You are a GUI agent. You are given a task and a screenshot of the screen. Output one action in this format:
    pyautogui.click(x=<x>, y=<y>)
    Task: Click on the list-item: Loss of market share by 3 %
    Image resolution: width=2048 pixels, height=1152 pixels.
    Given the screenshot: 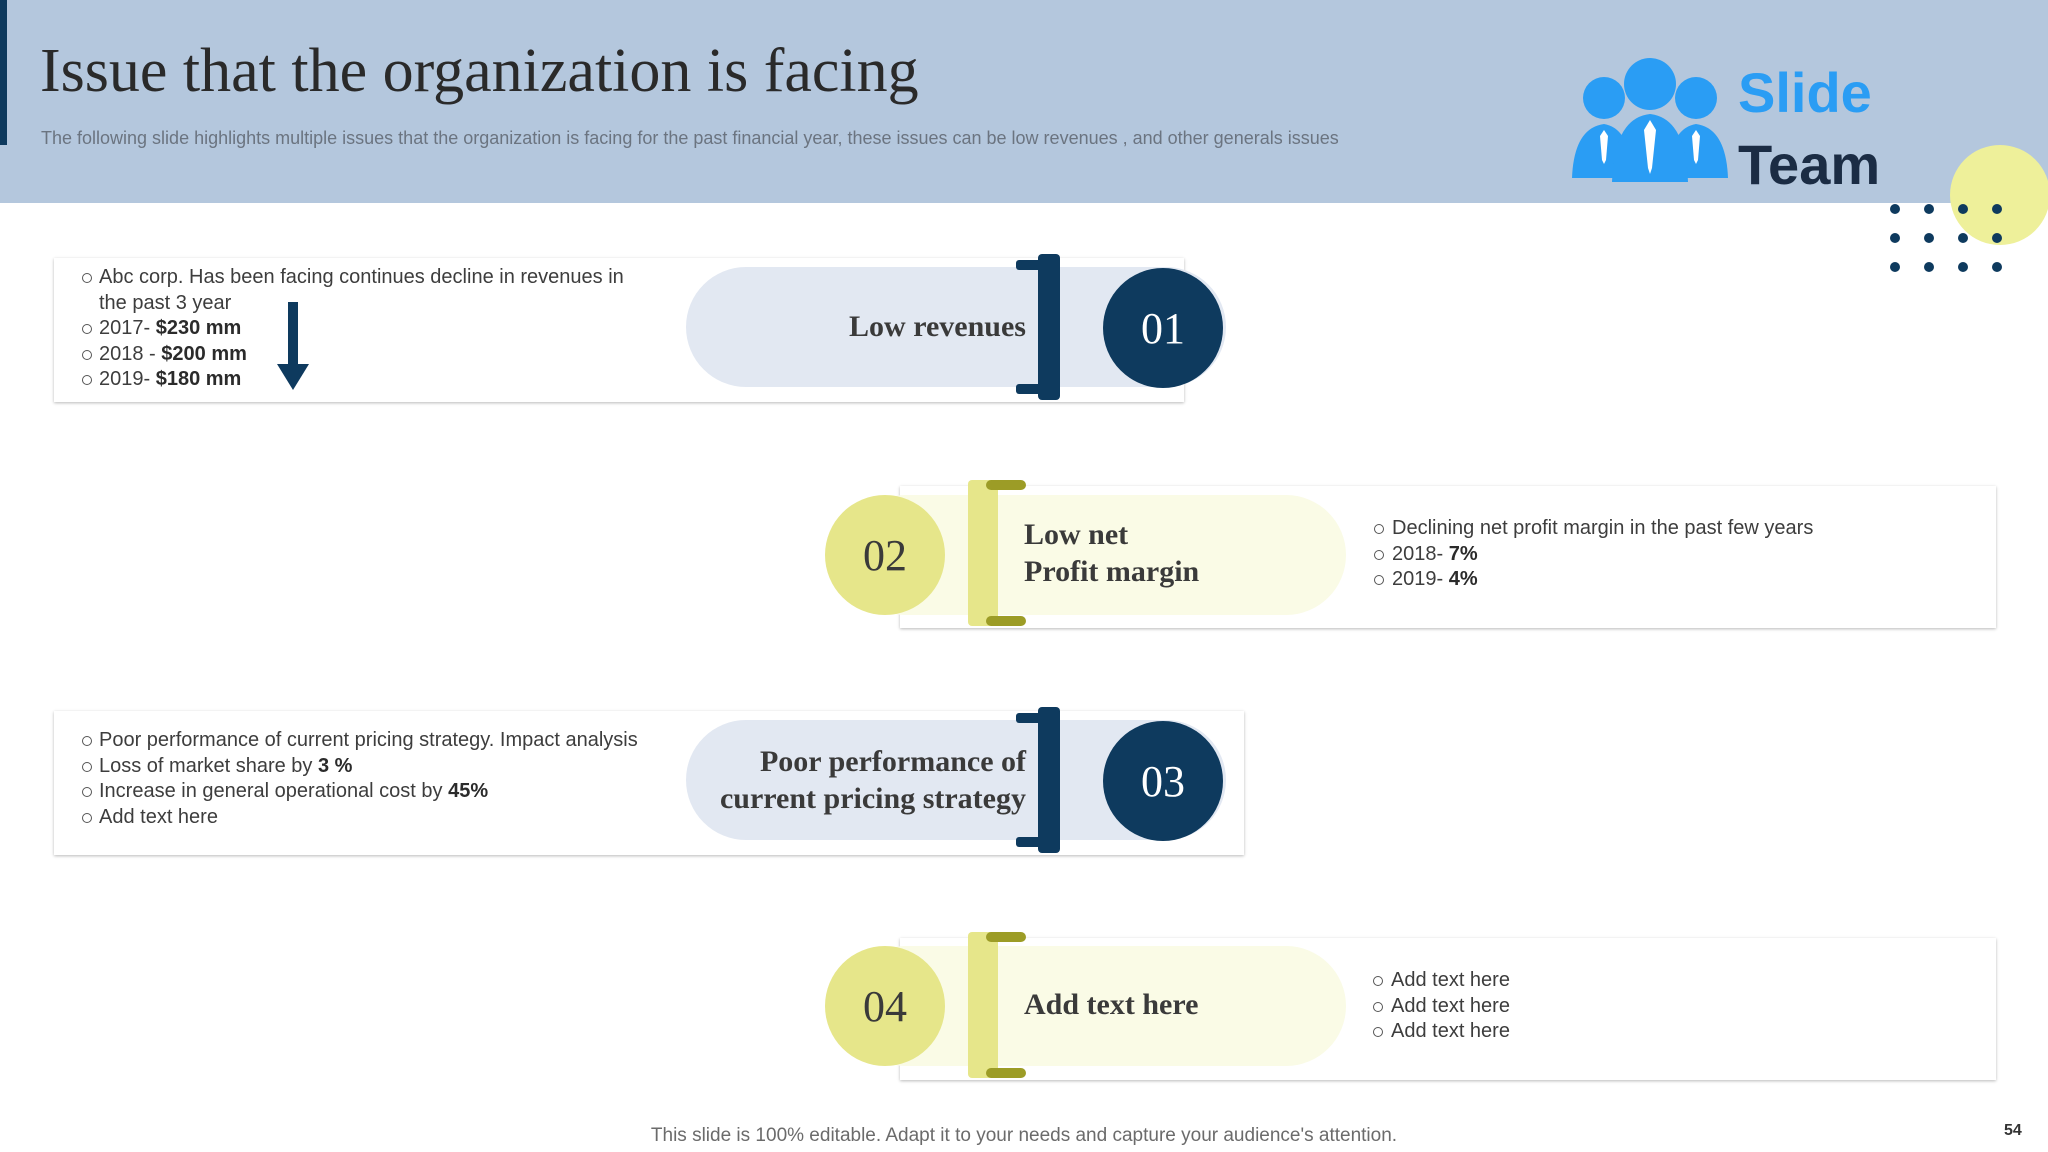 What is the action you would take?
    pyautogui.click(x=649, y=767)
    